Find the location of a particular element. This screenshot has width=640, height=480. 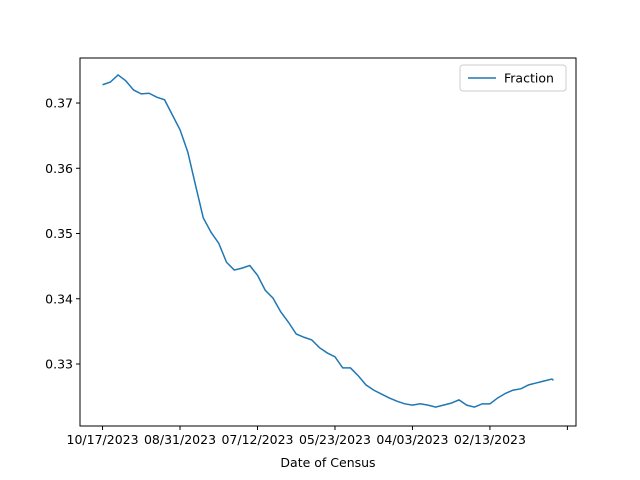

y-tick-label: 0.36 is located at coordinates (59, 168).